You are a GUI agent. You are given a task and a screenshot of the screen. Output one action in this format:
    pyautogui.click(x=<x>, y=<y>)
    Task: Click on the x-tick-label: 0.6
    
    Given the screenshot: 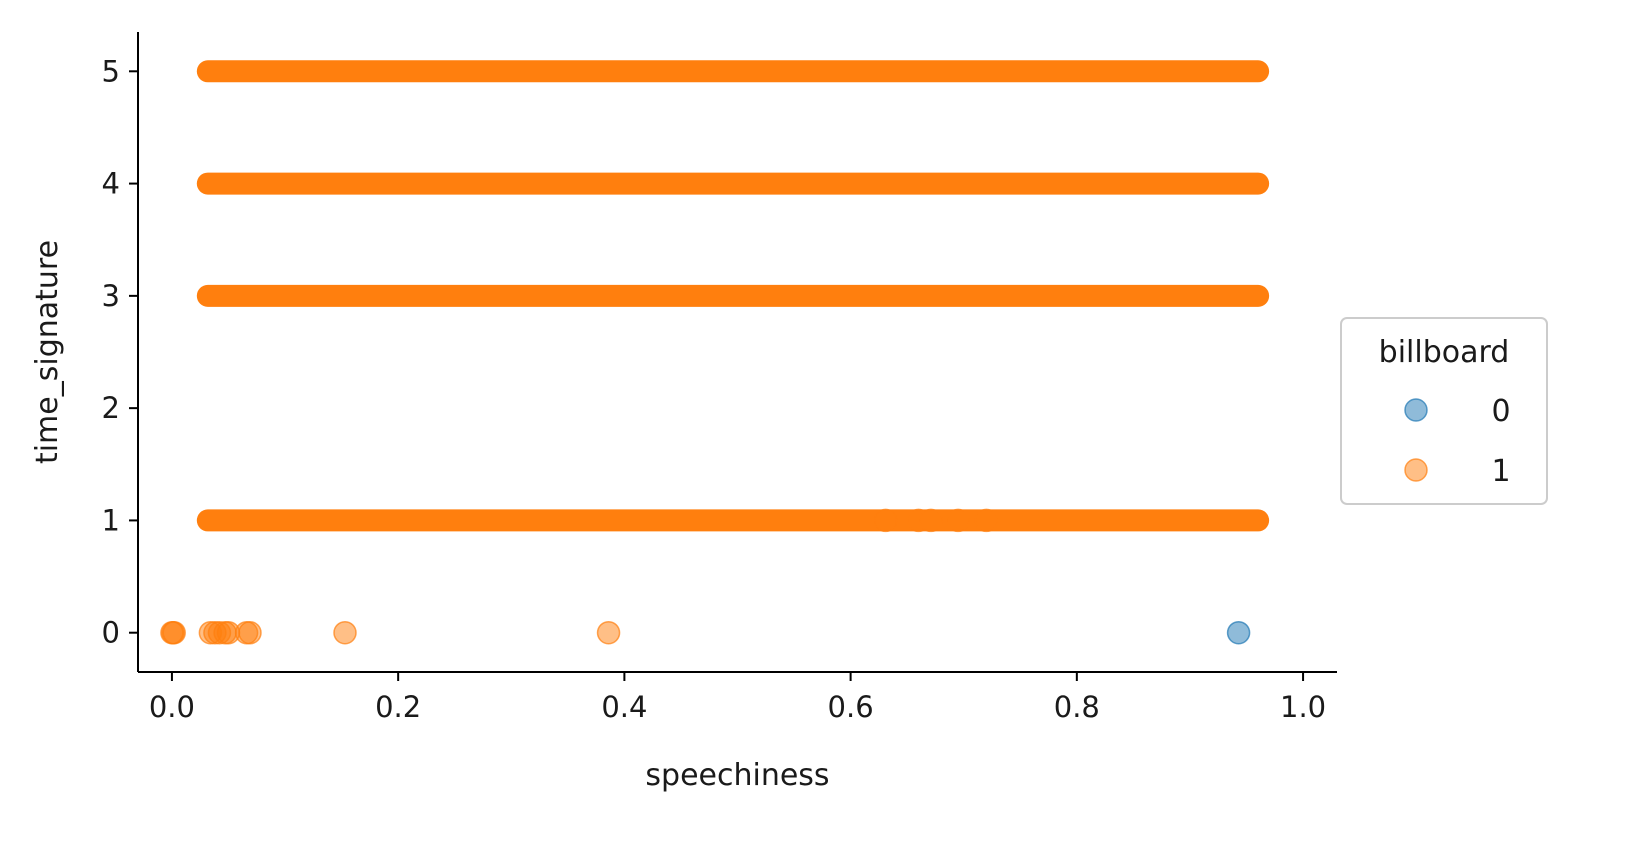 What is the action you would take?
    pyautogui.click(x=851, y=707)
    